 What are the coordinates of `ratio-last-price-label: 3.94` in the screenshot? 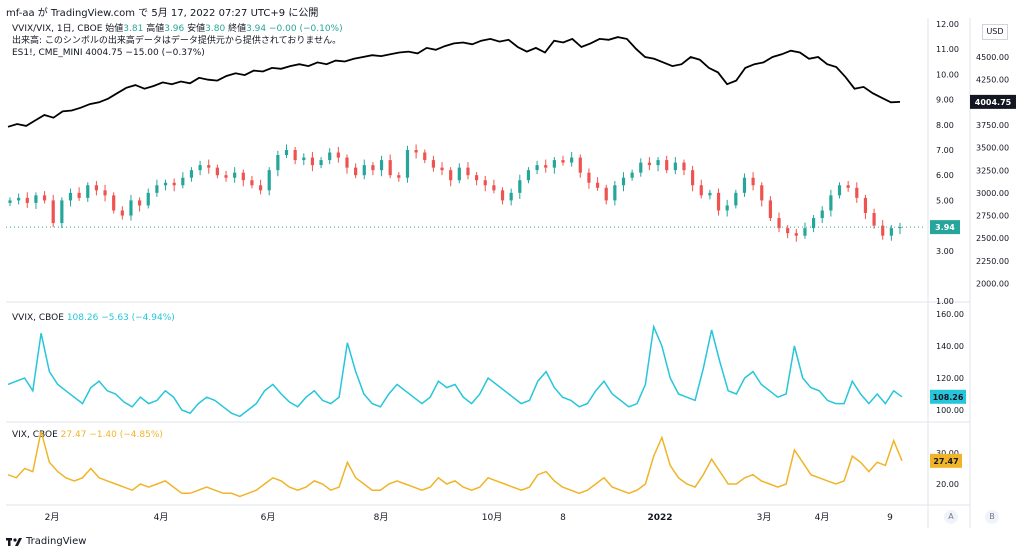 It's located at (945, 227).